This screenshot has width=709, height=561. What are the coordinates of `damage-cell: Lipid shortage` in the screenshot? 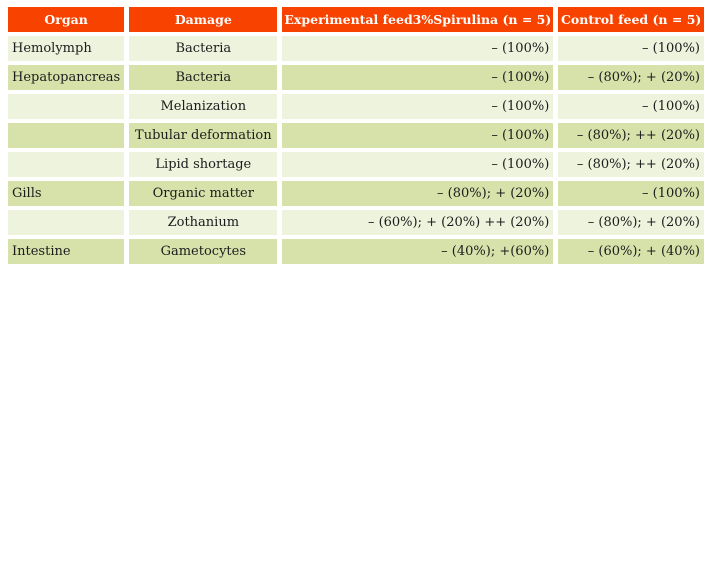 It's located at (203, 164).